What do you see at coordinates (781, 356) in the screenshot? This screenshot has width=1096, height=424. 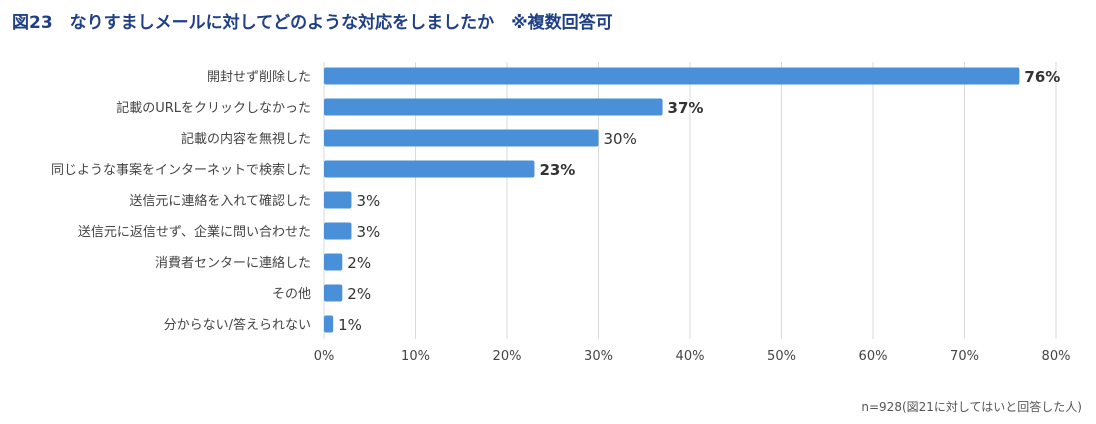 I see `x-tick-label: 50%` at bounding box center [781, 356].